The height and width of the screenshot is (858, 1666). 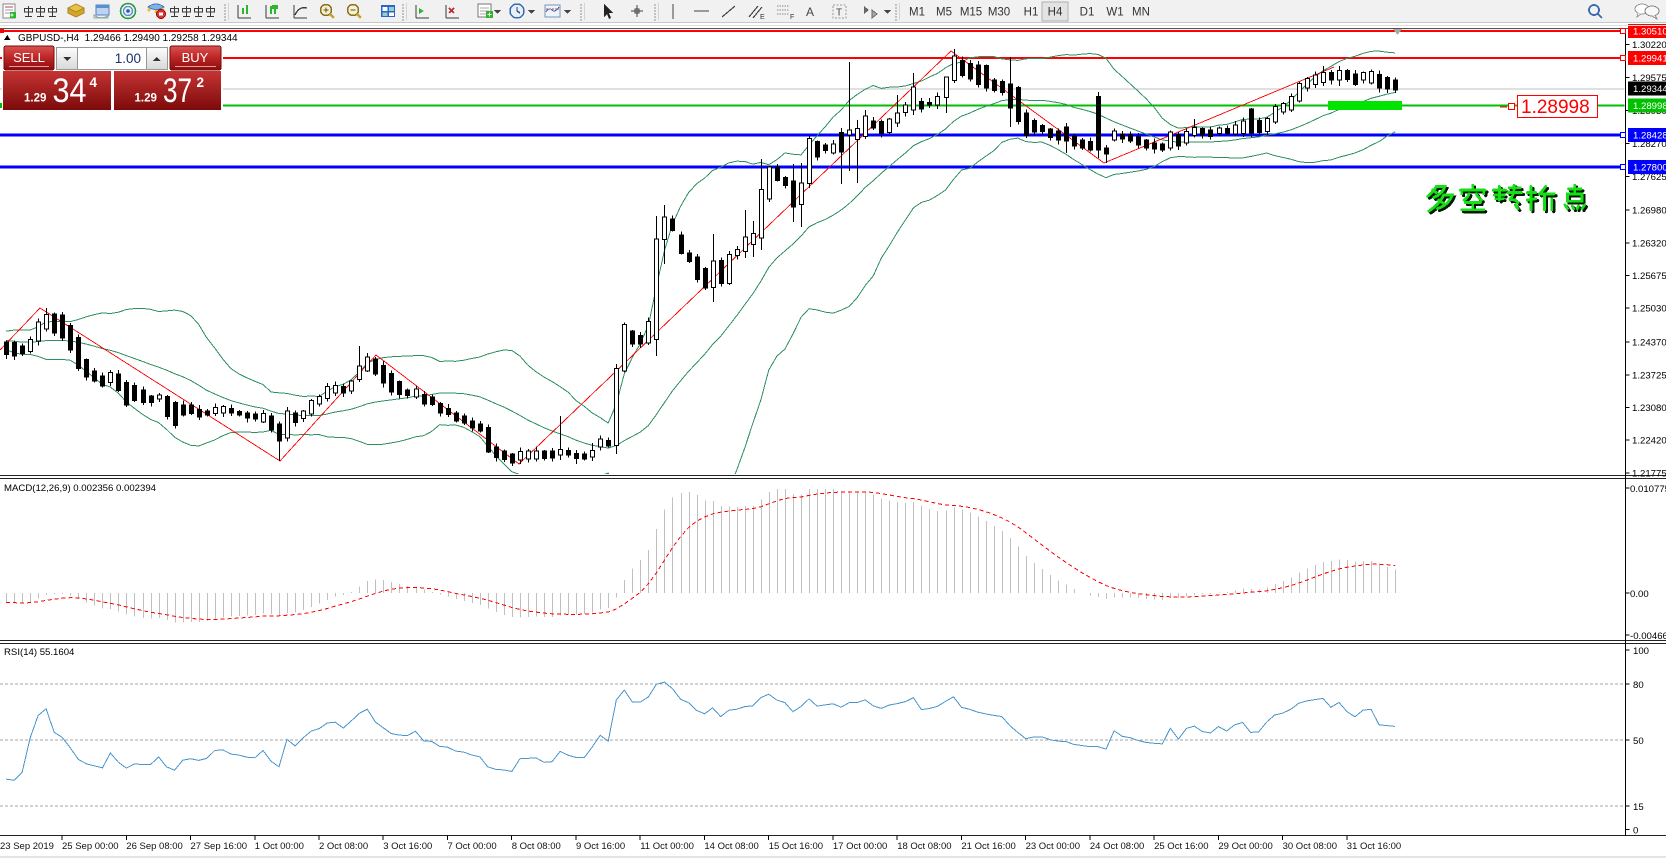 What do you see at coordinates (201, 82) in the screenshot?
I see `svg-text: 2` at bounding box center [201, 82].